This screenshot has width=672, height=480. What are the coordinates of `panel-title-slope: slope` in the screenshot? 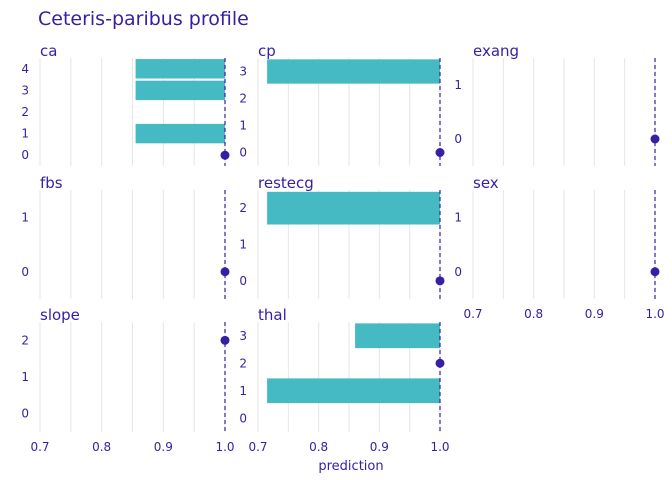 It's located at (60, 315).